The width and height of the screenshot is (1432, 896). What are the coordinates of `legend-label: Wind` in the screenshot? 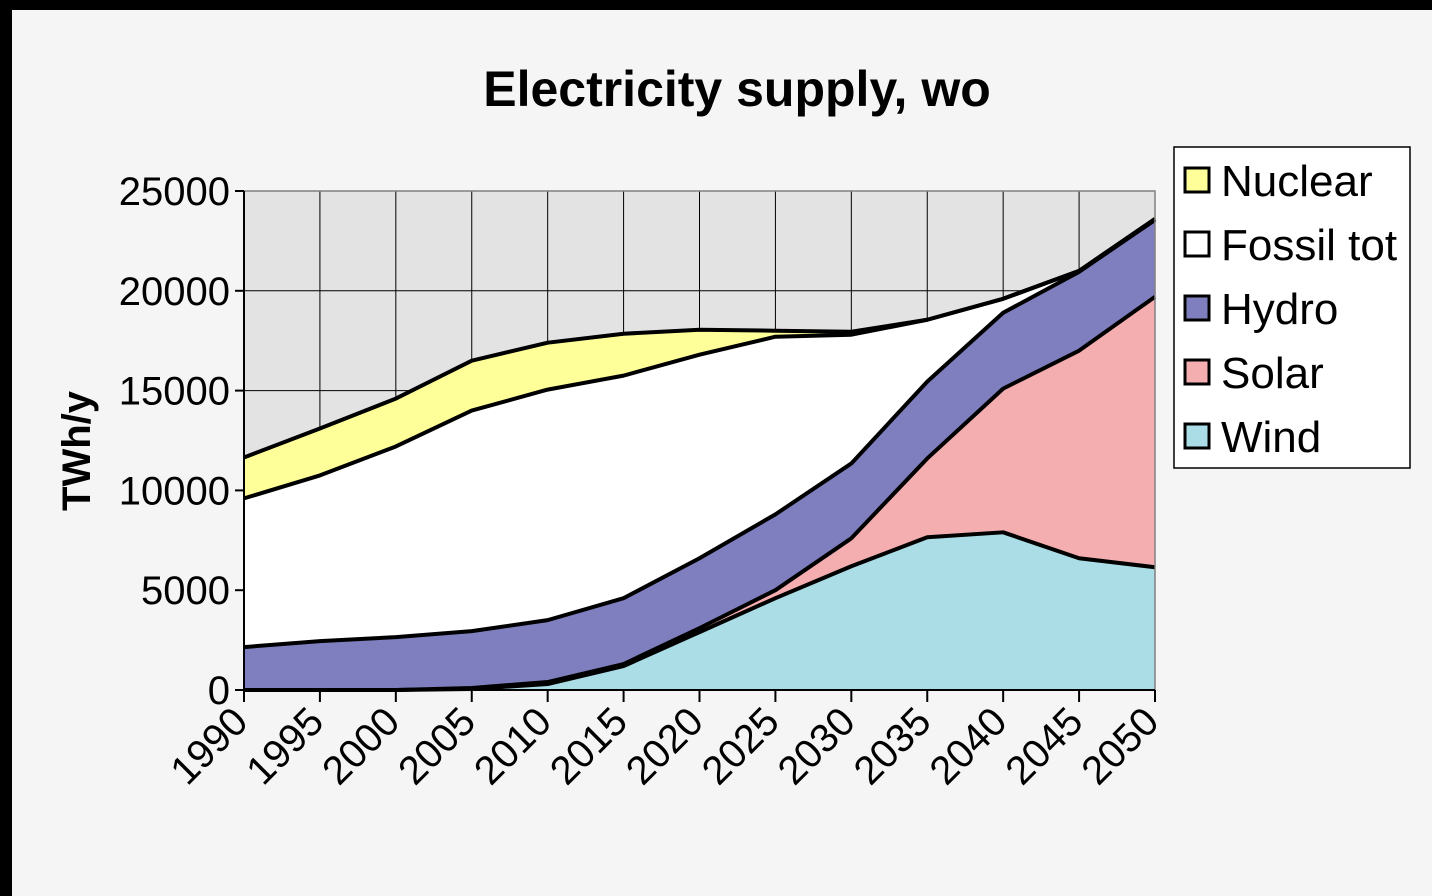 It's located at (1271, 437).